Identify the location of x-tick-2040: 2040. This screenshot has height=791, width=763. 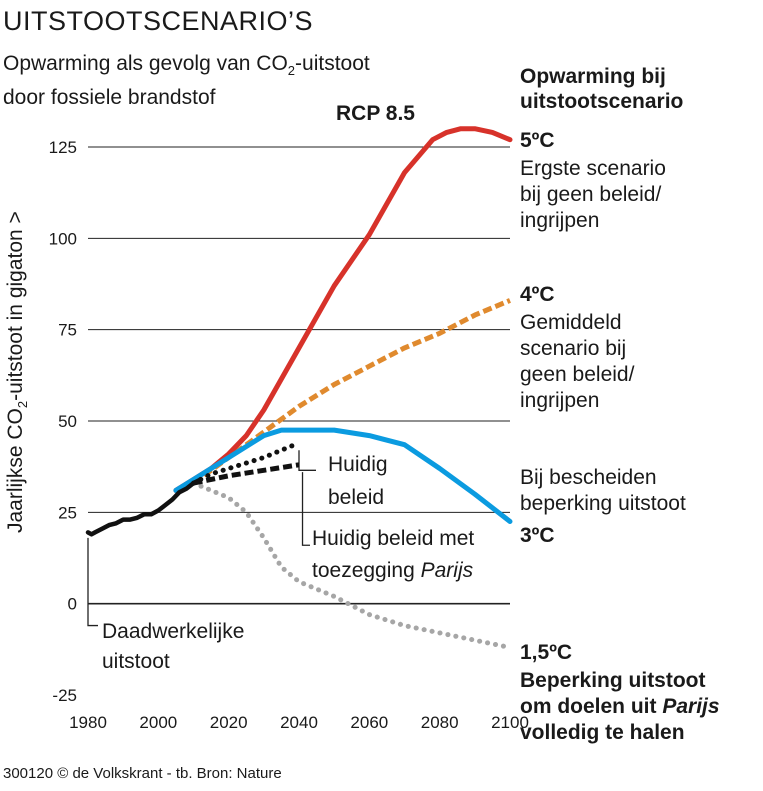
(299, 722).